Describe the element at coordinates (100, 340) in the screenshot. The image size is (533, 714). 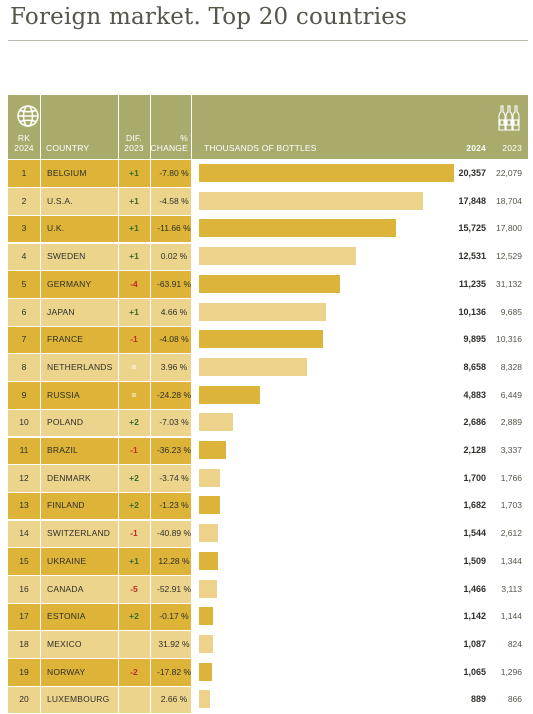
I see `table-row: 7 FRANCE -1 -4.08 %` at that location.